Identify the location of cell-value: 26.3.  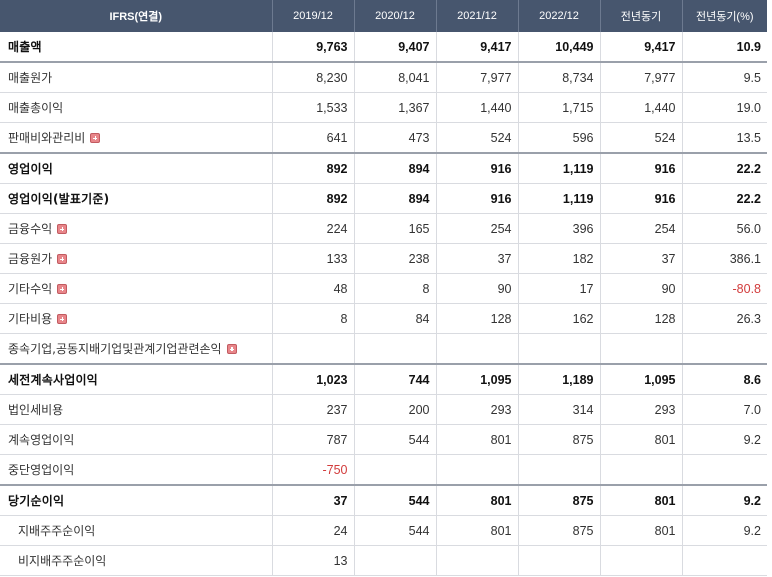
(724, 318).